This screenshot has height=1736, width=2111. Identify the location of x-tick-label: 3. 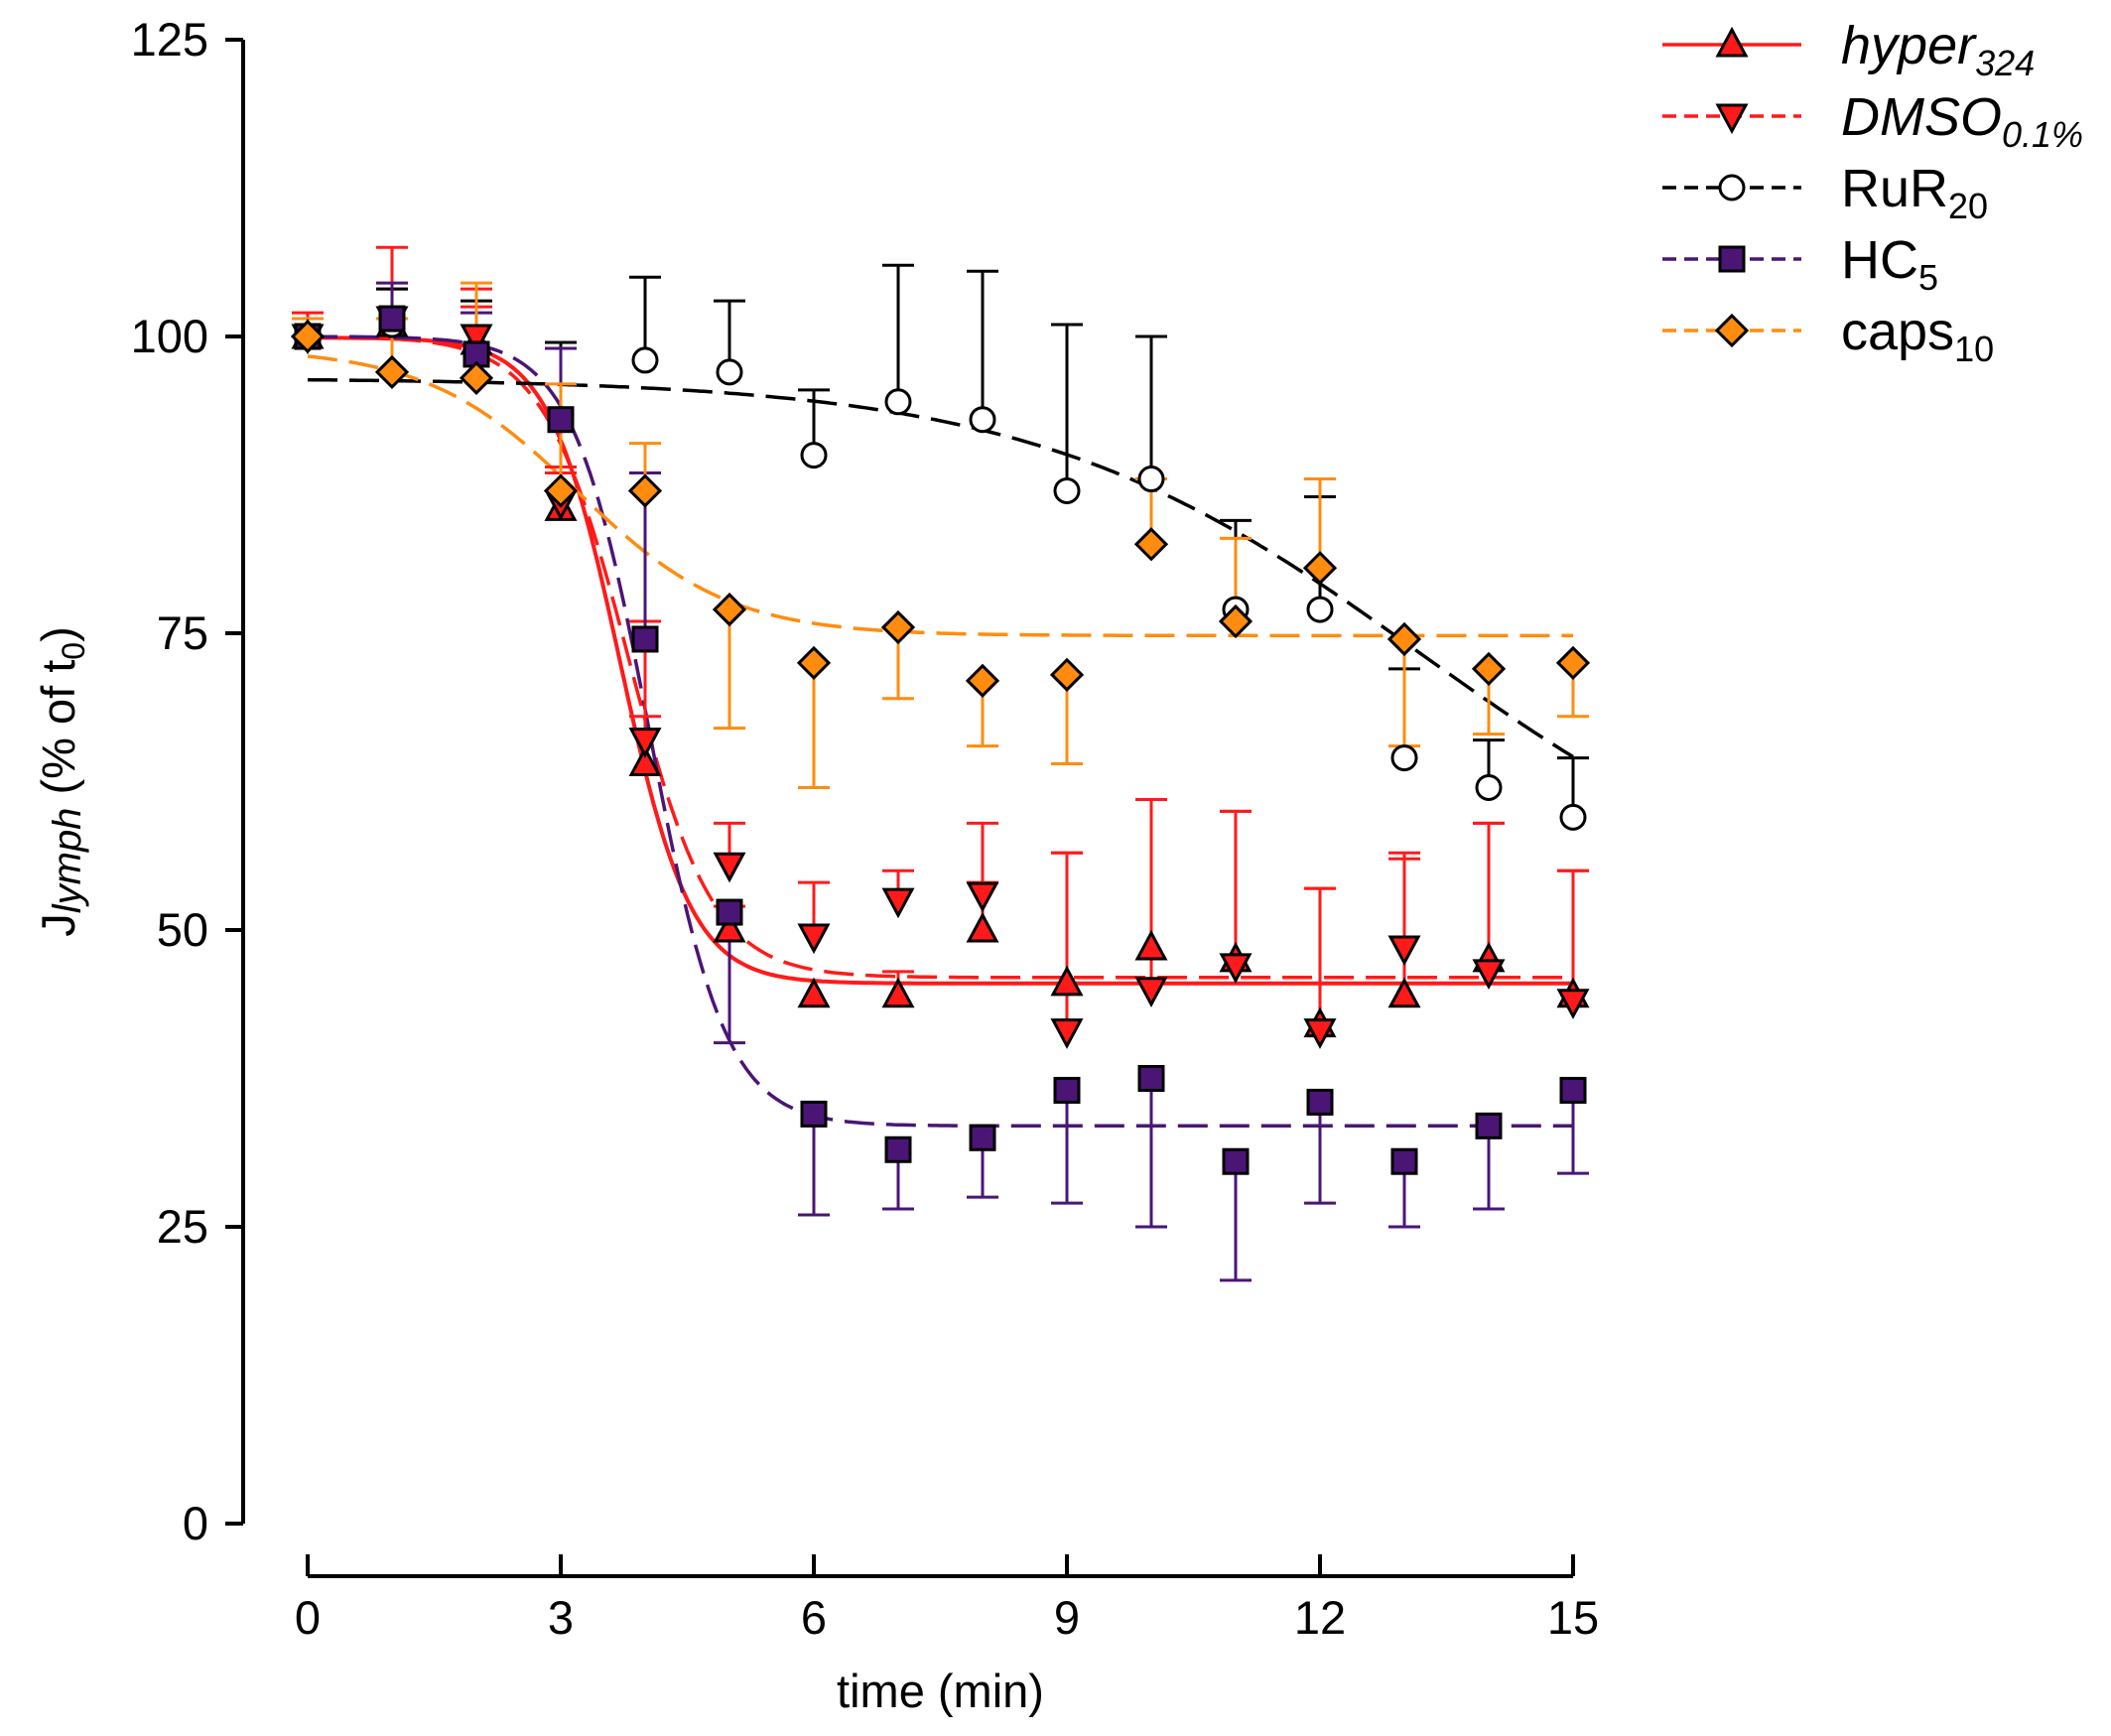
(561, 1617).